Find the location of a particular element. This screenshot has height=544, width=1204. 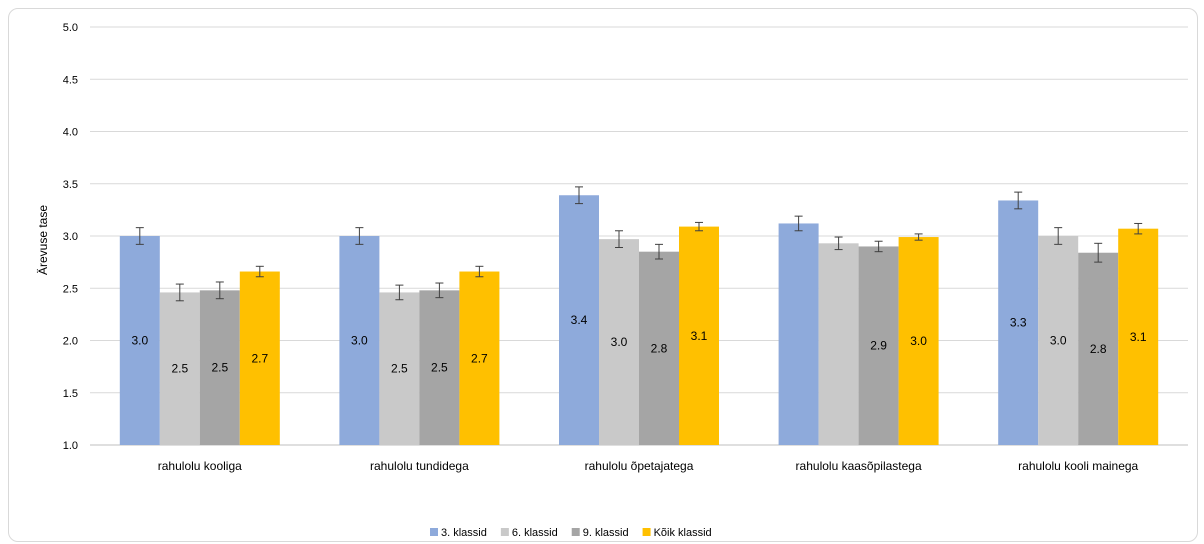

data-label: 3.3 is located at coordinates (1018, 323).